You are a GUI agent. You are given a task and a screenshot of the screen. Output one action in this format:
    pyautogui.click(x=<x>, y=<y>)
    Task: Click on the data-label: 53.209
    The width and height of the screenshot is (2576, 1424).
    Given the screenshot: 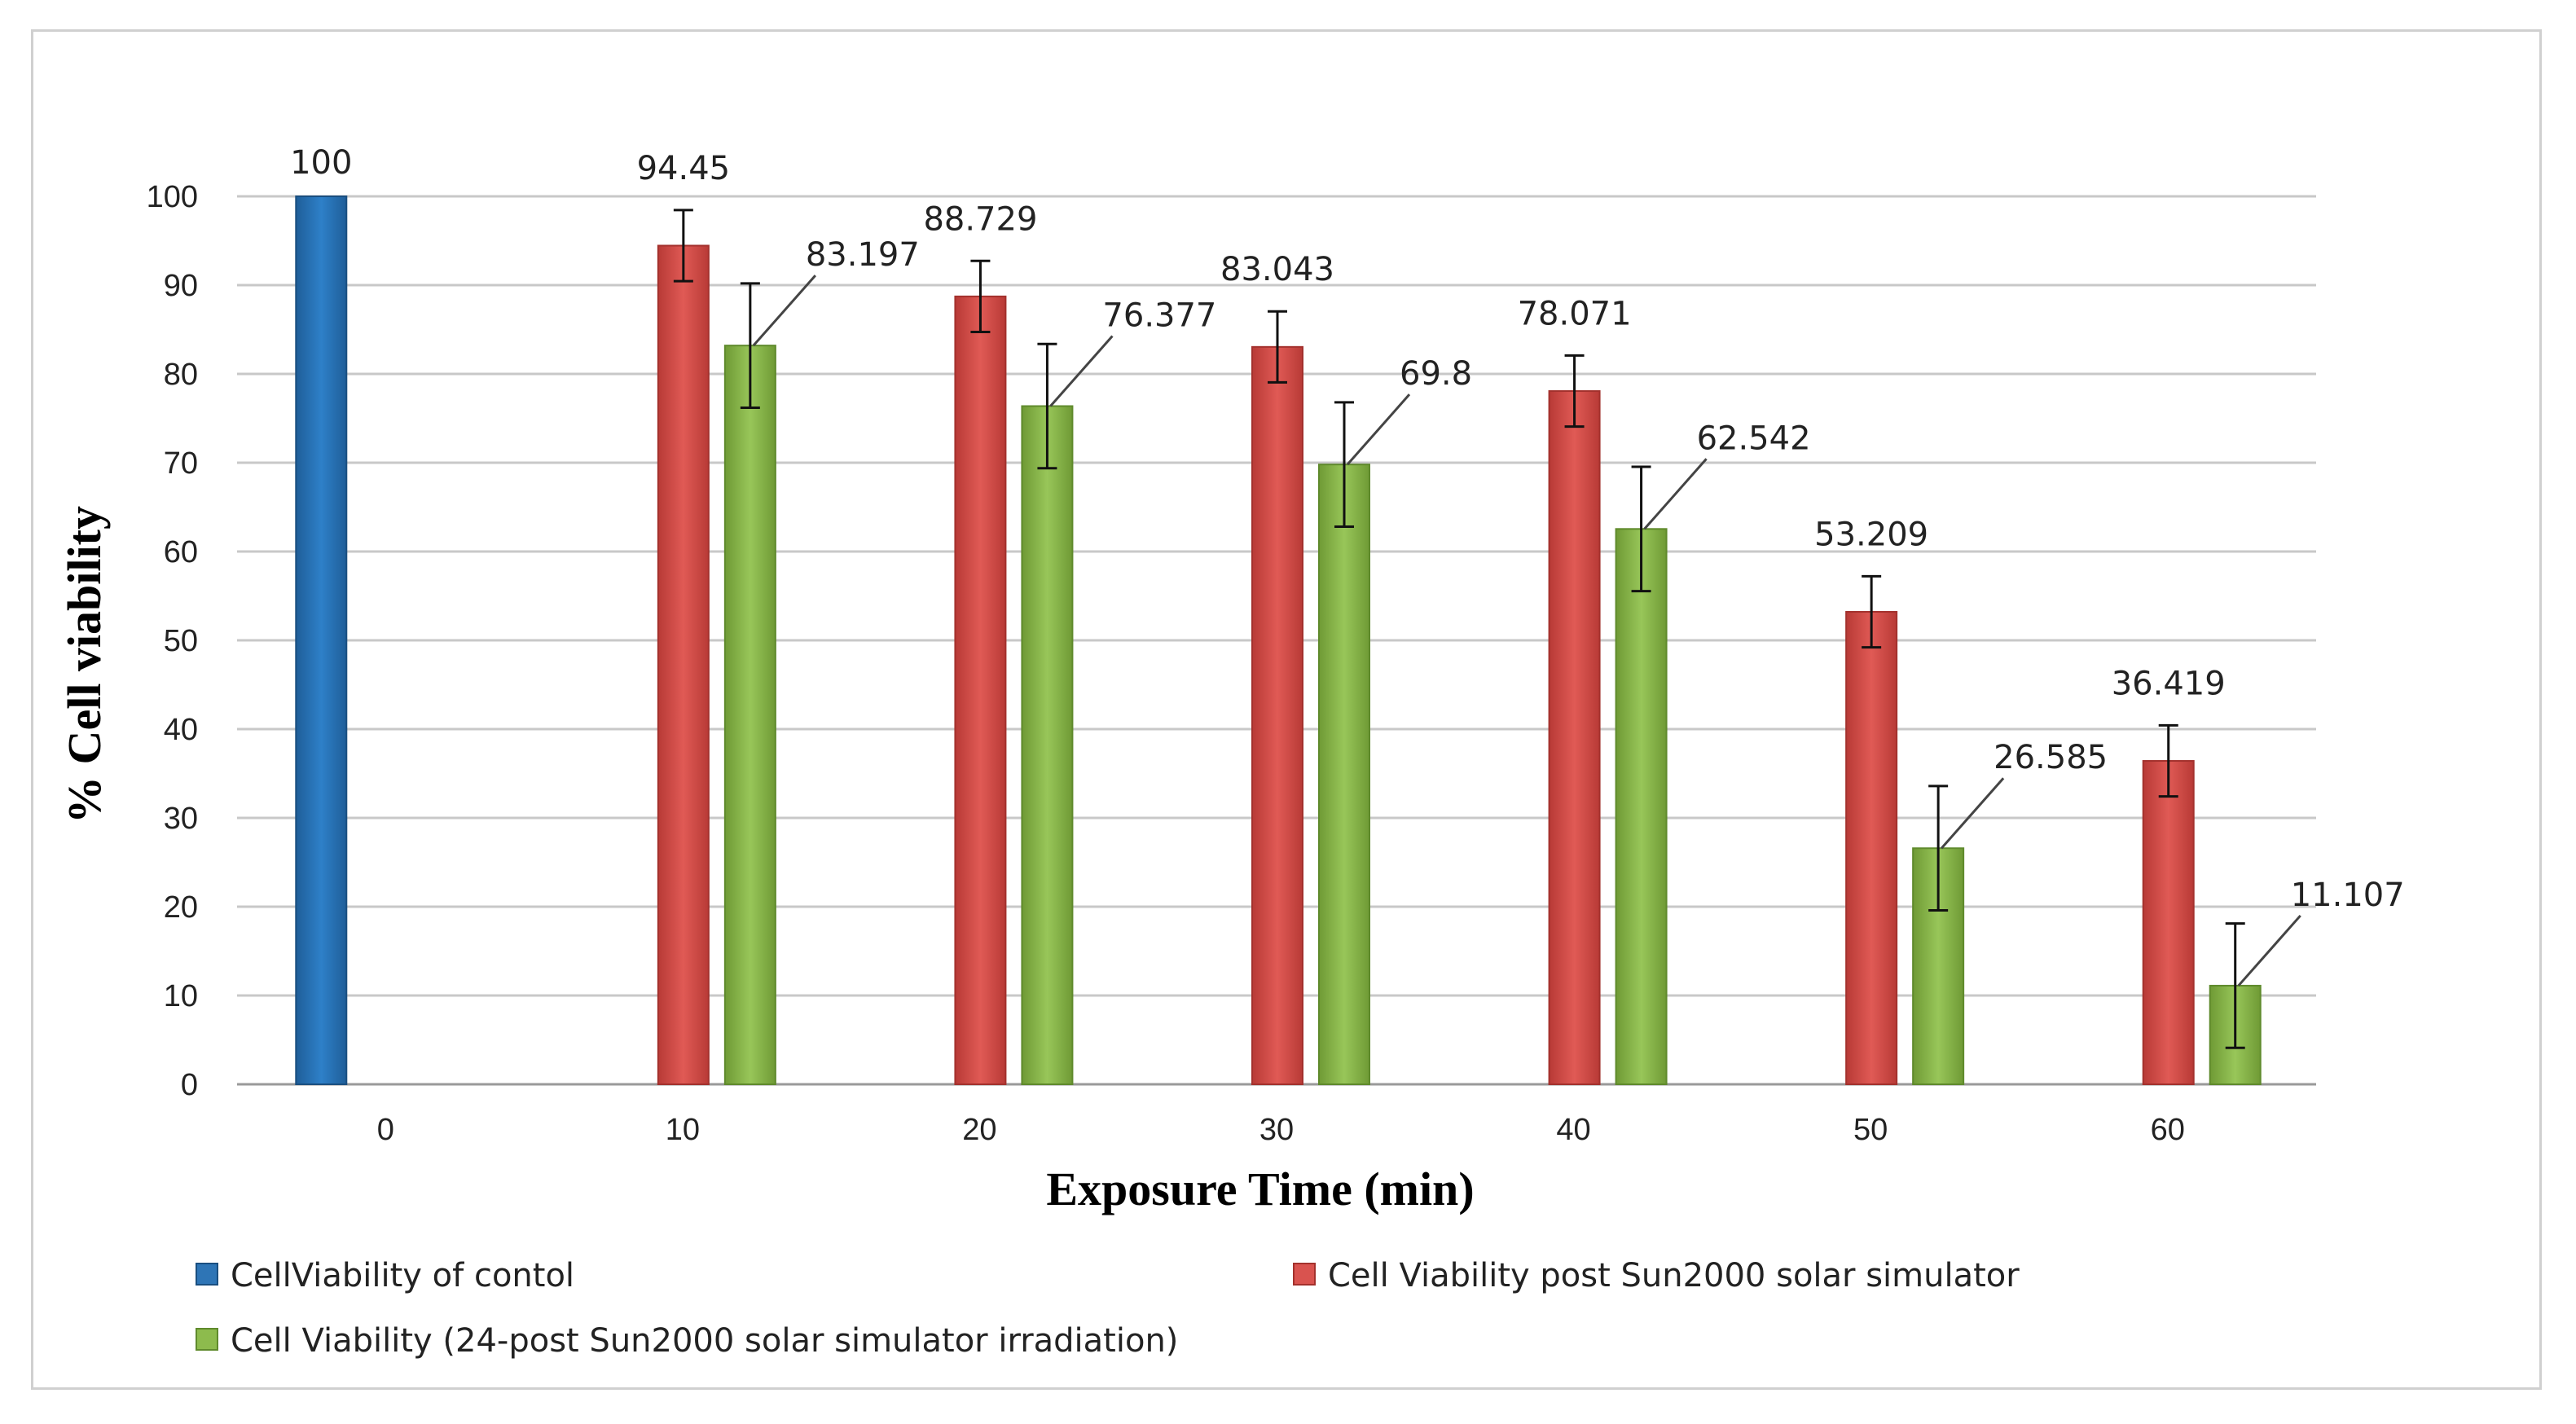 What is the action you would take?
    pyautogui.click(x=1871, y=534)
    